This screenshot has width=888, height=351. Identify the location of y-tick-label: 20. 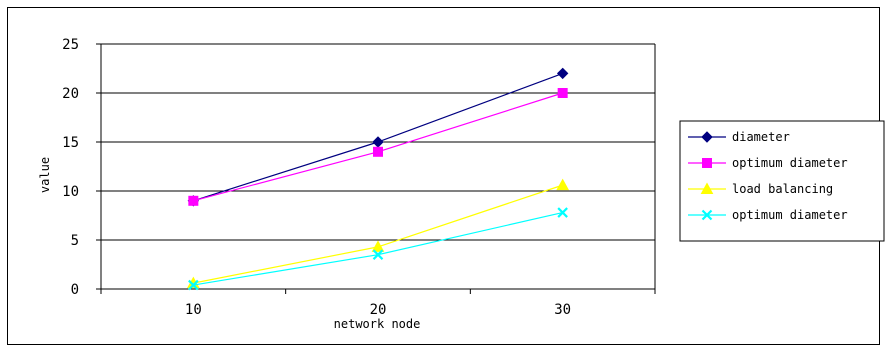
(70, 94).